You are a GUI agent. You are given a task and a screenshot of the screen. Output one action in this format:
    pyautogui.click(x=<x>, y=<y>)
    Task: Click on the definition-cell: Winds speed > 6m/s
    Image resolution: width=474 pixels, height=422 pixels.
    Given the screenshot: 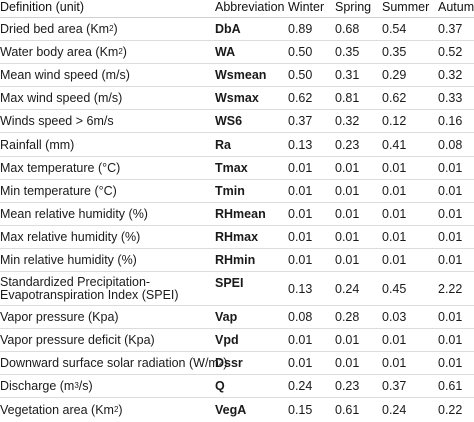 What is the action you would take?
    pyautogui.click(x=57, y=121)
    